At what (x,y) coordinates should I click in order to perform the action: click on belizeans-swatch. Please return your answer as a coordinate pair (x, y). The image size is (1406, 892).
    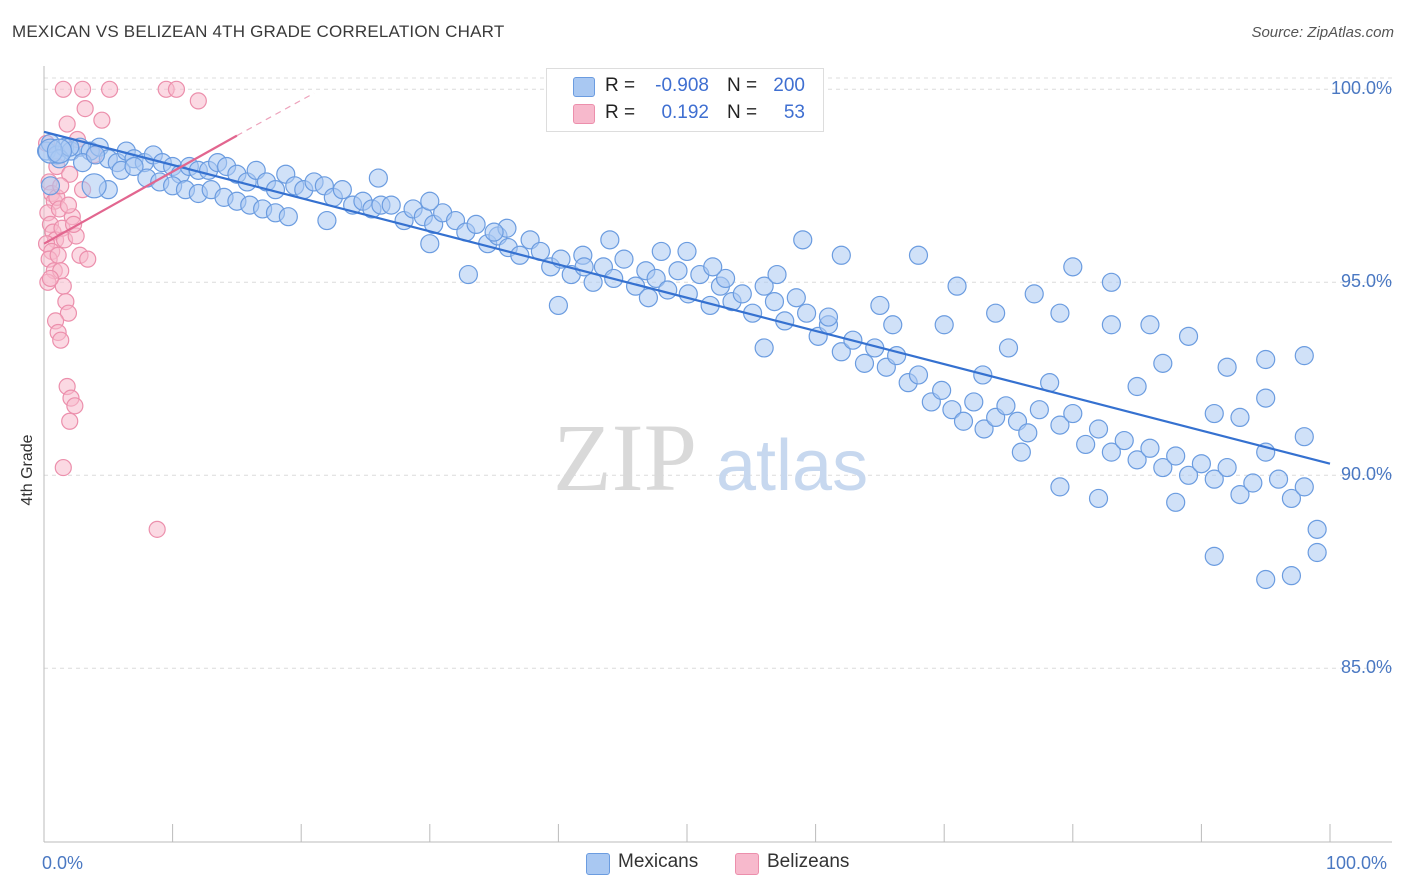
    Looking at the image, I should click on (584, 114).